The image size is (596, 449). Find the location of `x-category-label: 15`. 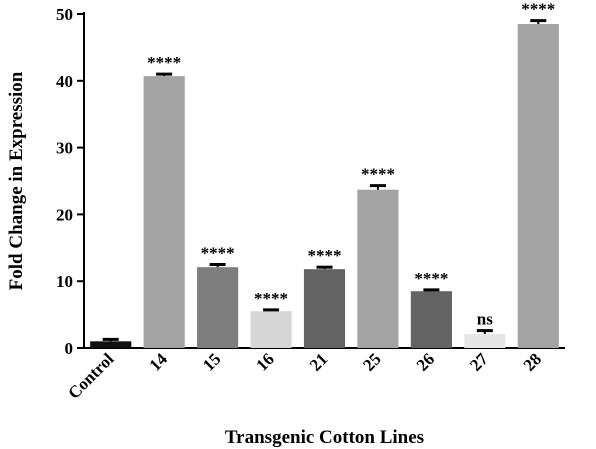

x-category-label: 15 is located at coordinates (211, 361).